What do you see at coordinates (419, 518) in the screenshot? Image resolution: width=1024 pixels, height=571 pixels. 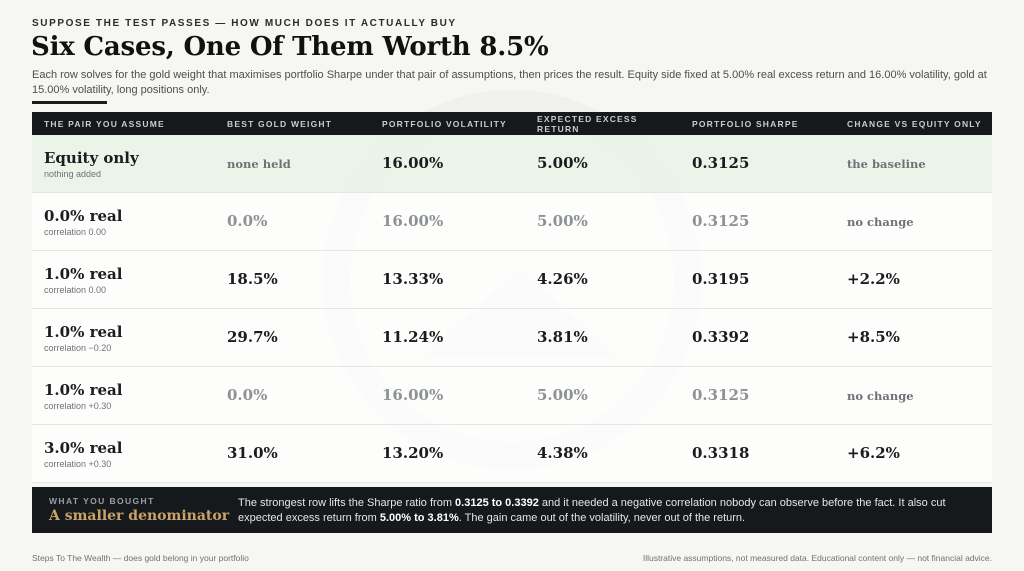 I see `summary-highlight-return: 5.00% to 3.81%` at bounding box center [419, 518].